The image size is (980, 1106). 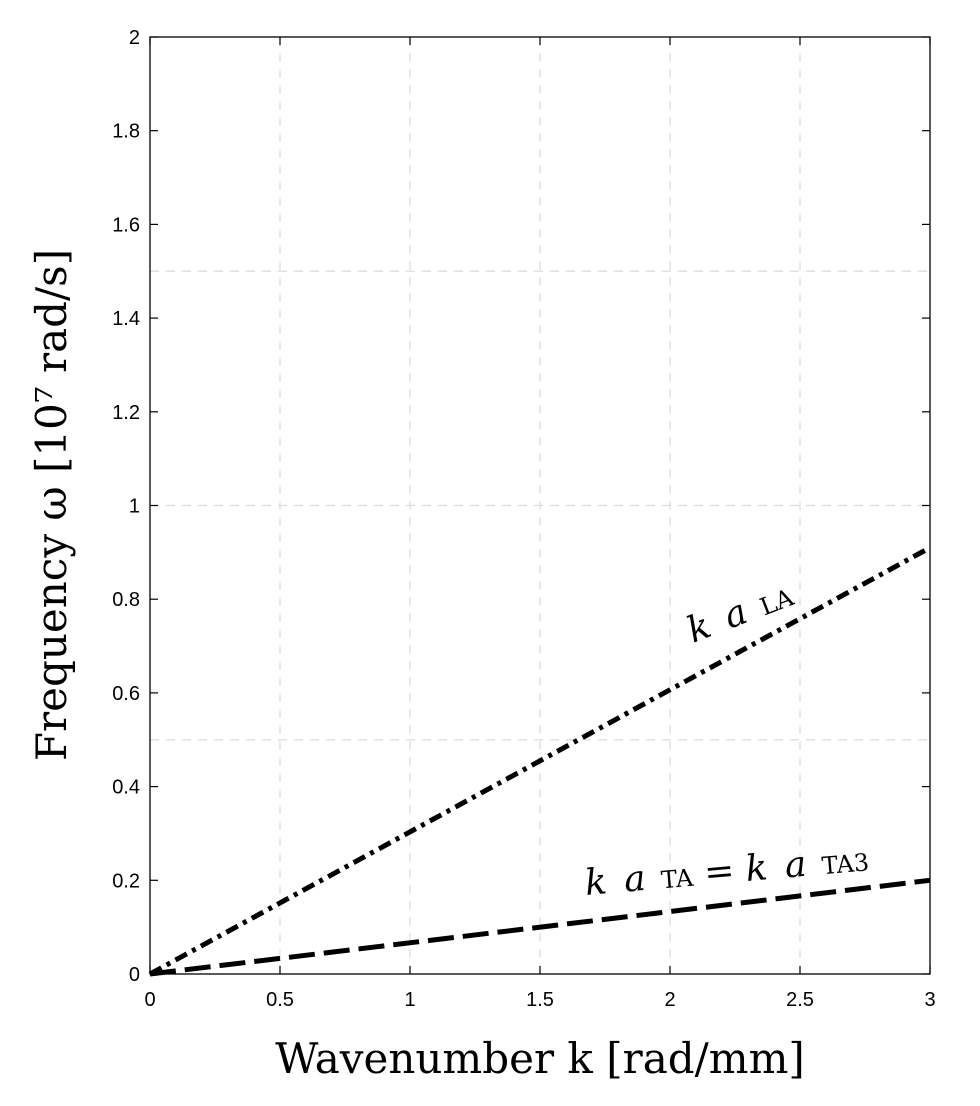 What do you see at coordinates (126, 881) in the screenshot?
I see `y-tick-label: 0.2` at bounding box center [126, 881].